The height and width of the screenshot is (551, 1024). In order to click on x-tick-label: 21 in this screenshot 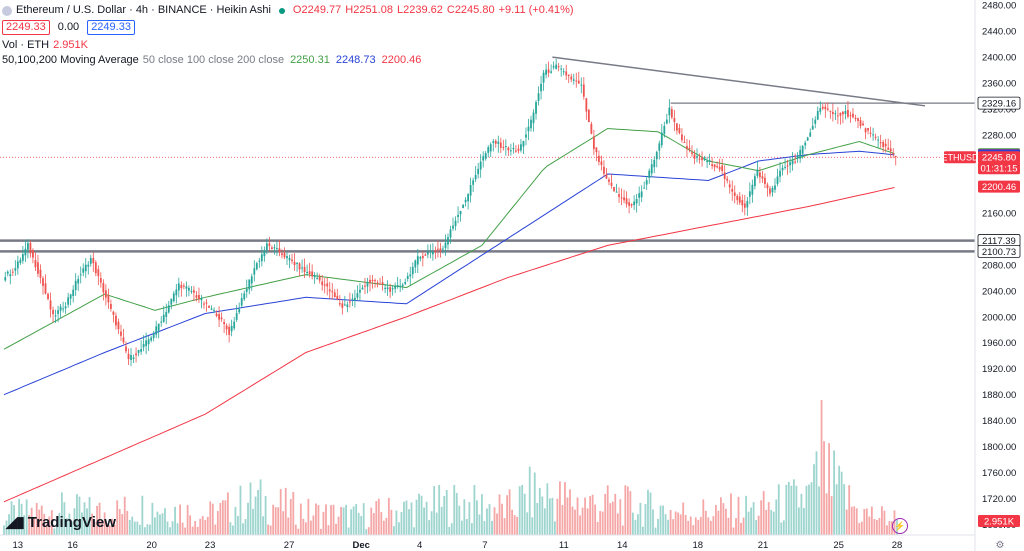, I will do `click(763, 545)`.